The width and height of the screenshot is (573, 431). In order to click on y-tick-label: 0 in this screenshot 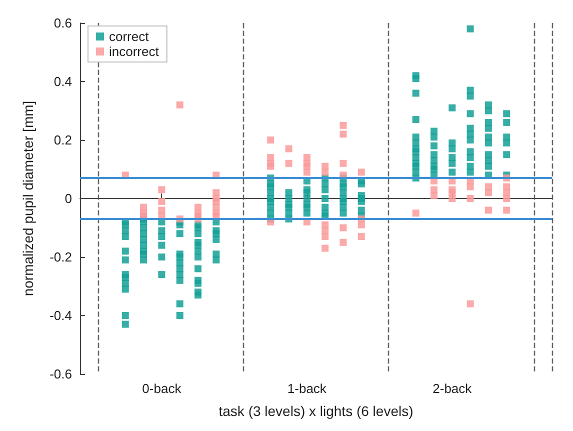, I will do `click(68, 198)`.